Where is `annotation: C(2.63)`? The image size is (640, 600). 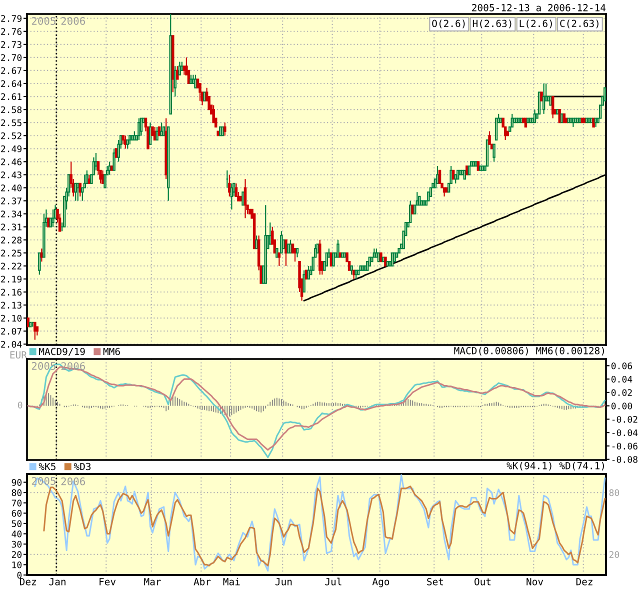
annotation: C(2.63) is located at coordinates (579, 24).